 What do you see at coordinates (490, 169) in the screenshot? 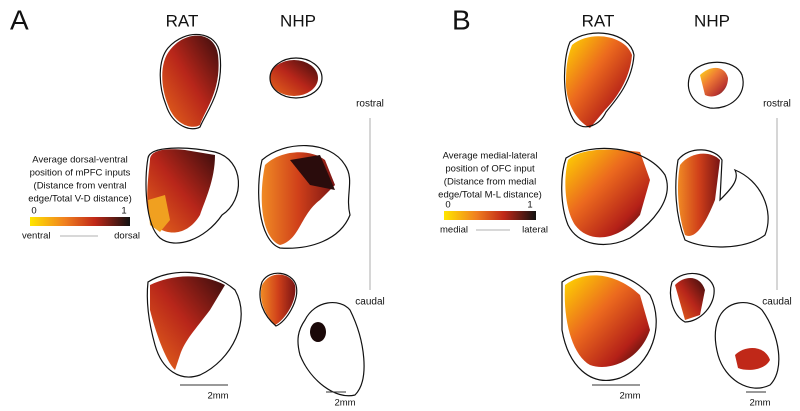
I see `legend-text: position of OFC input` at bounding box center [490, 169].